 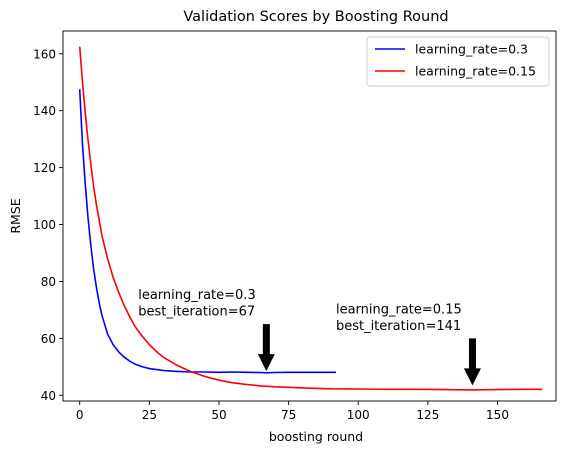 I want to click on annotation-text-2: learning_rate=0.15, so click(x=399, y=309).